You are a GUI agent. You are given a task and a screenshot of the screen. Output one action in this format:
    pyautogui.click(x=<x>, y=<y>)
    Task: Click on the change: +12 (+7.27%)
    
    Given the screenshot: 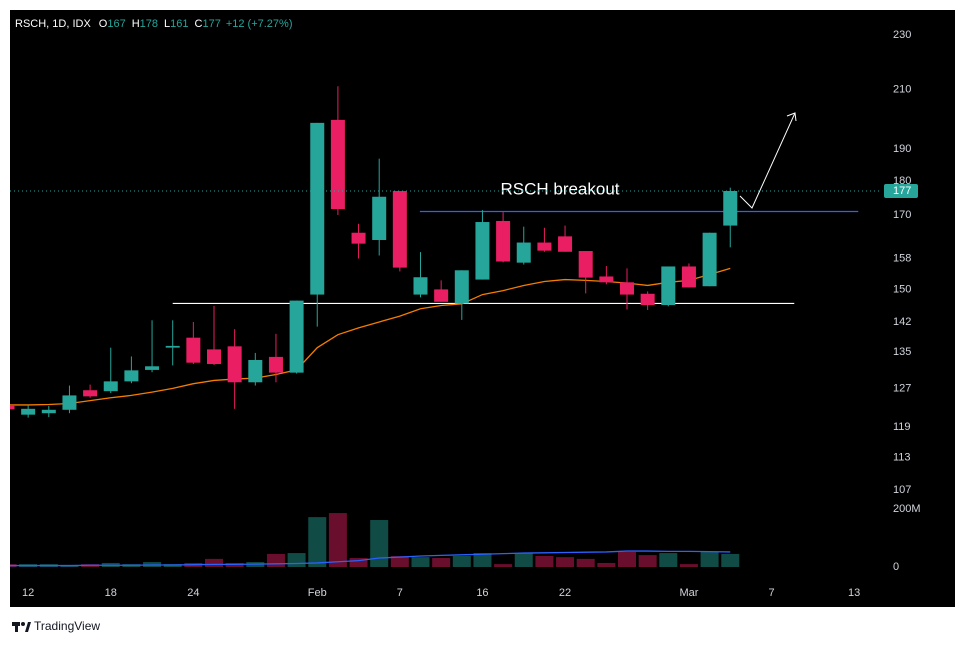 What is the action you would take?
    pyautogui.click(x=259, y=24)
    